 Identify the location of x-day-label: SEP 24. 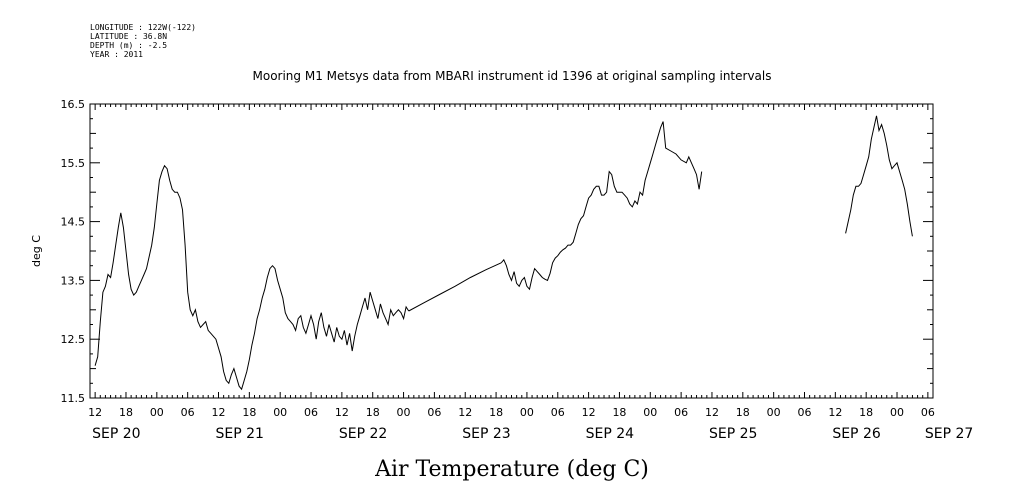
(610, 434).